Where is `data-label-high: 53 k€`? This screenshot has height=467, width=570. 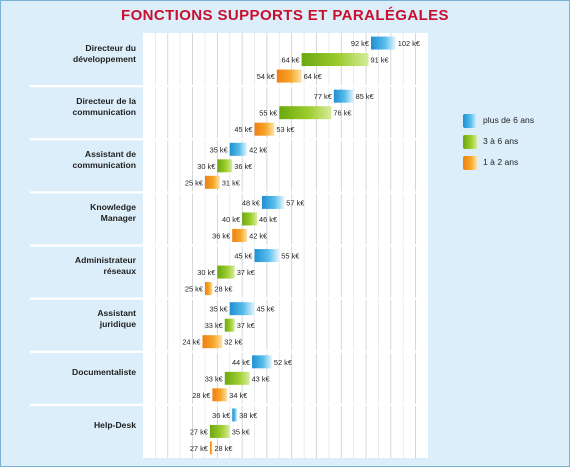 data-label-high: 53 k€ is located at coordinates (285, 129).